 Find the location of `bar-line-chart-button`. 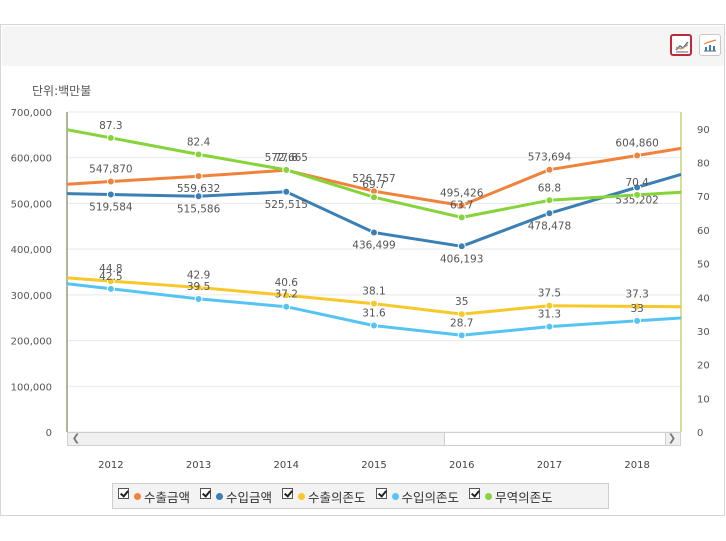

bar-line-chart-button is located at coordinates (710, 45).